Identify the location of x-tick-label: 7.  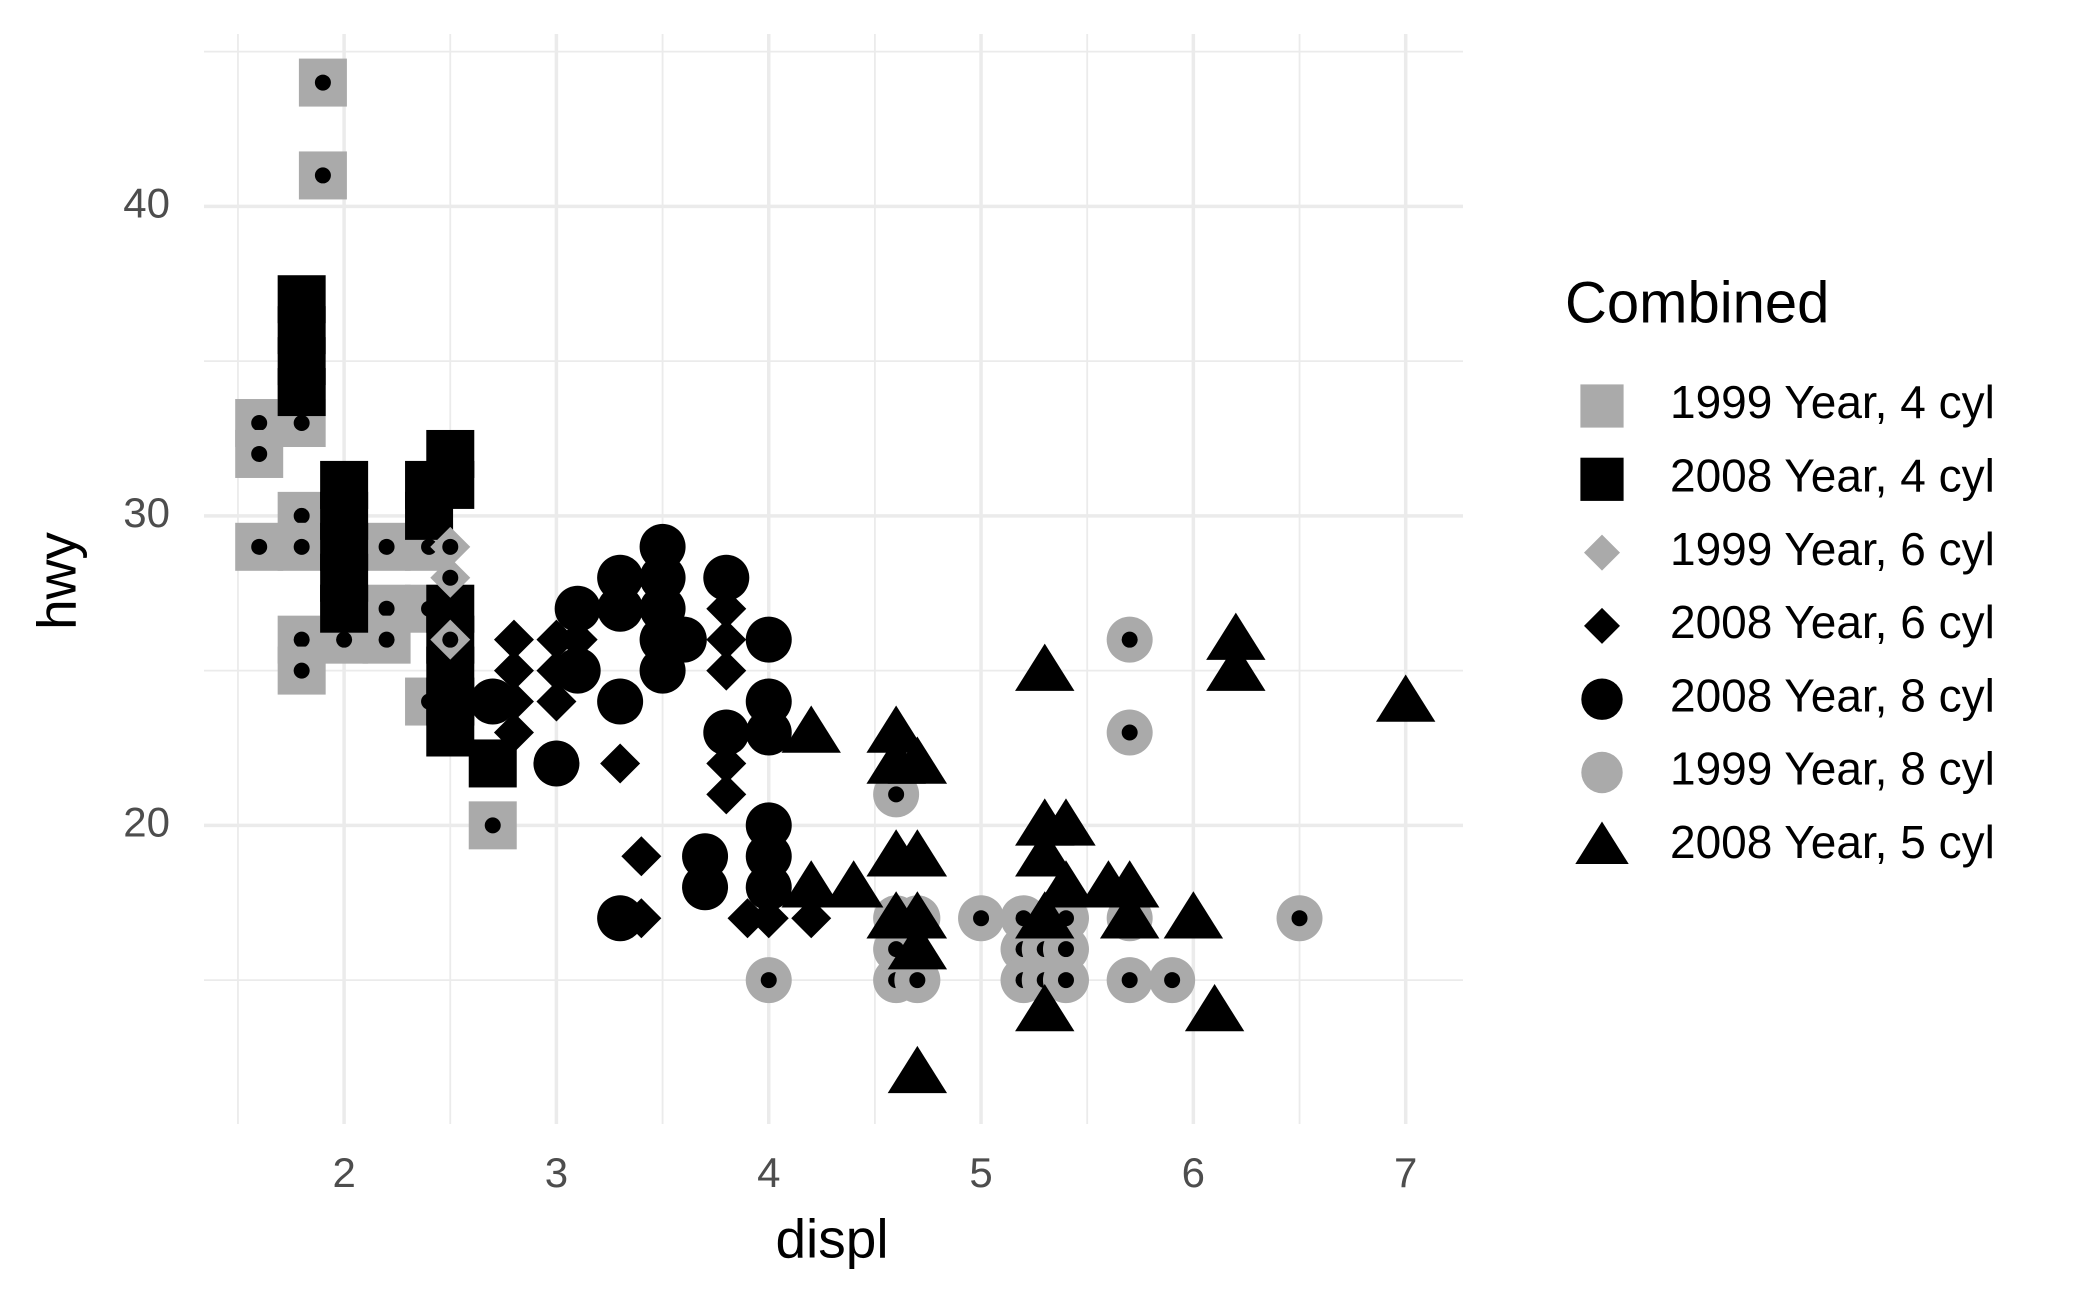
(1405, 1172).